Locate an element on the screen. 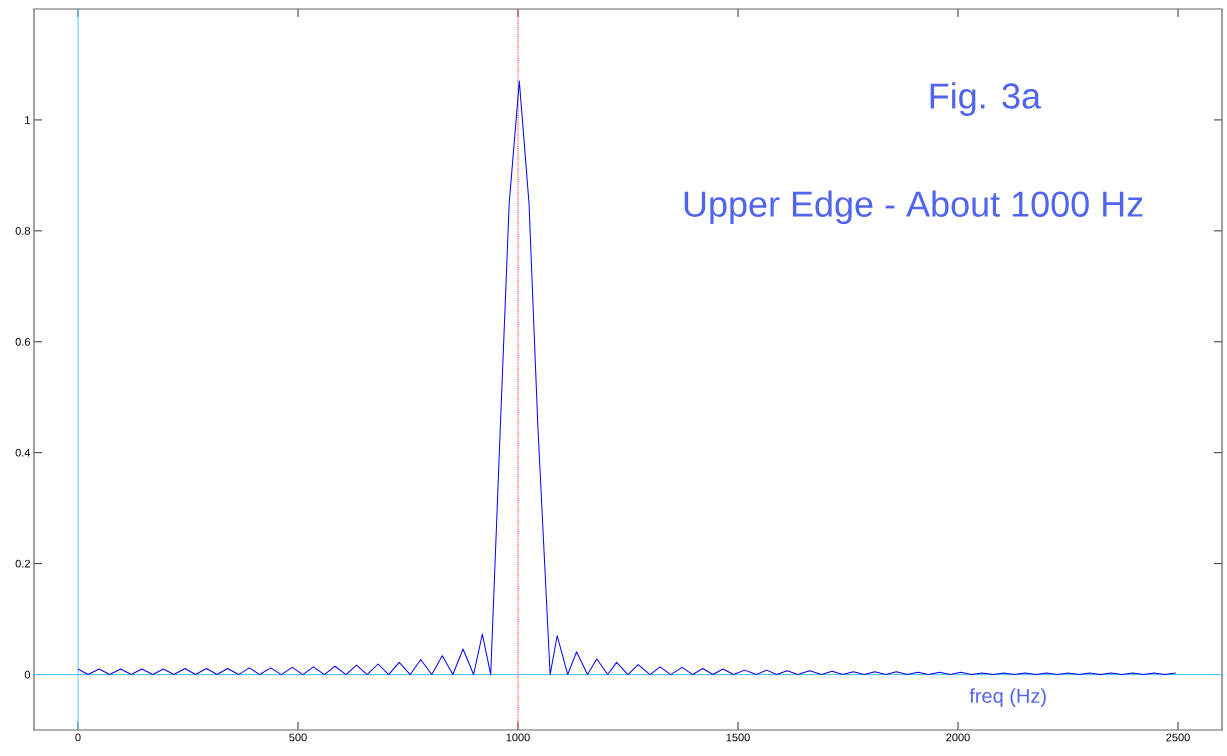  annotation: Upper Edge - About 1000 Hz is located at coordinates (913, 207).